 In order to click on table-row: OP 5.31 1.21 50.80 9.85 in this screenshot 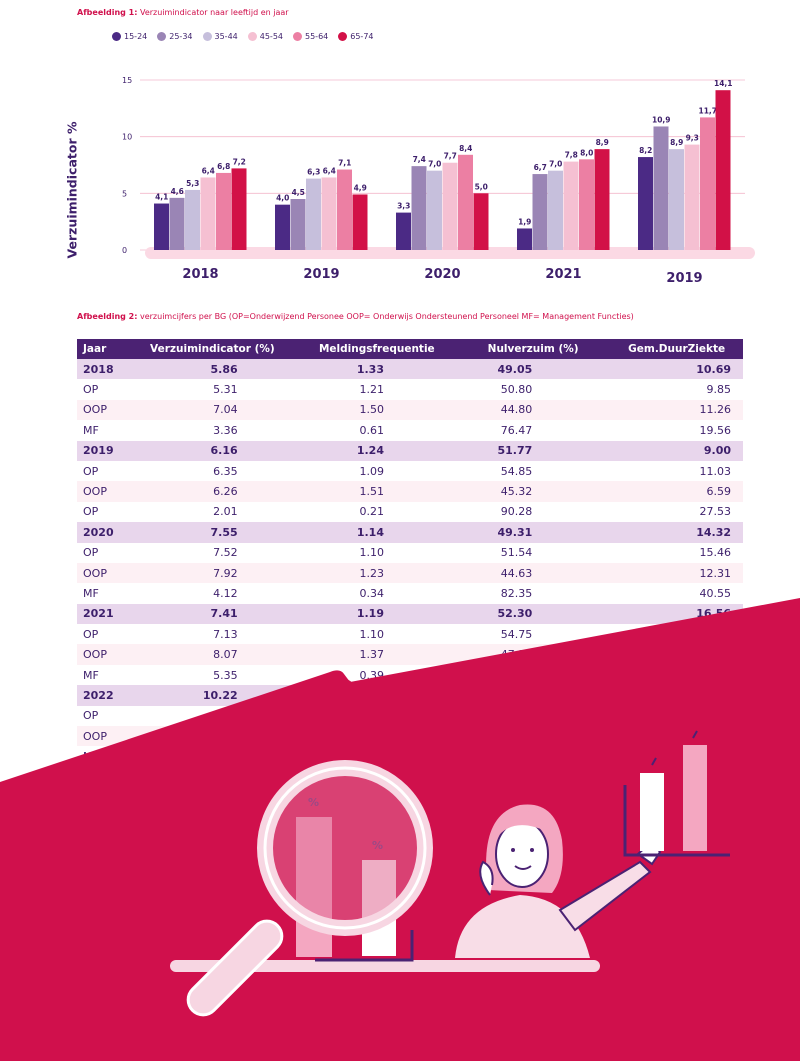, I will do `click(410, 389)`.